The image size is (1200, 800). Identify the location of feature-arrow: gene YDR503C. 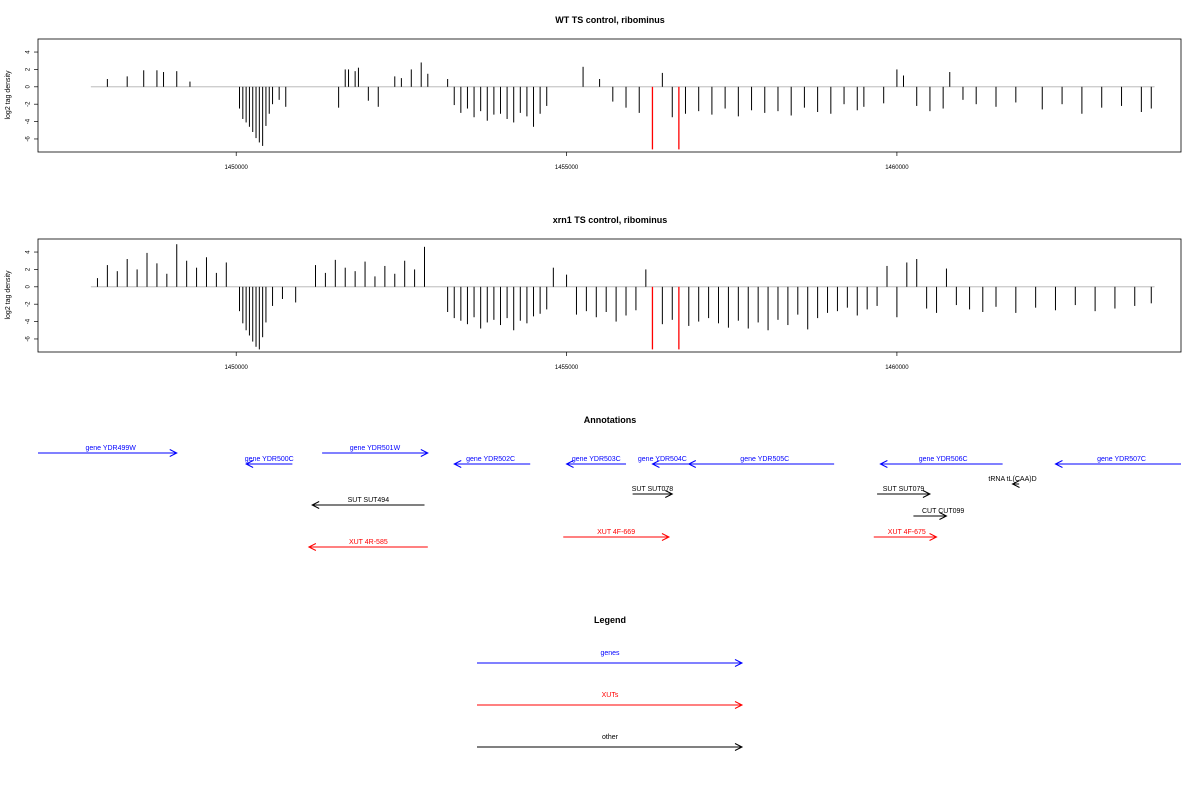
(596, 462).